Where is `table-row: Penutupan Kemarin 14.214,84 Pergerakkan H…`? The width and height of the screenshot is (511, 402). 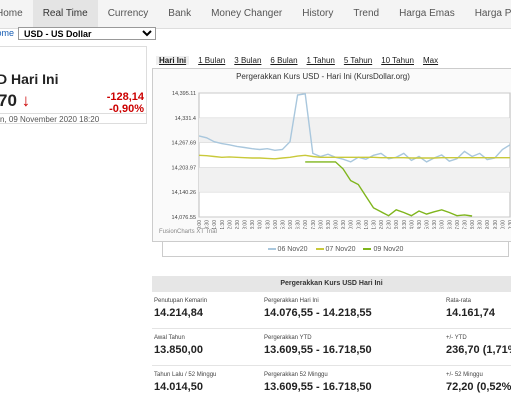
table-row: Penutupan Kemarin 14.214,84 Pergerakkan H… is located at coordinates (331, 310).